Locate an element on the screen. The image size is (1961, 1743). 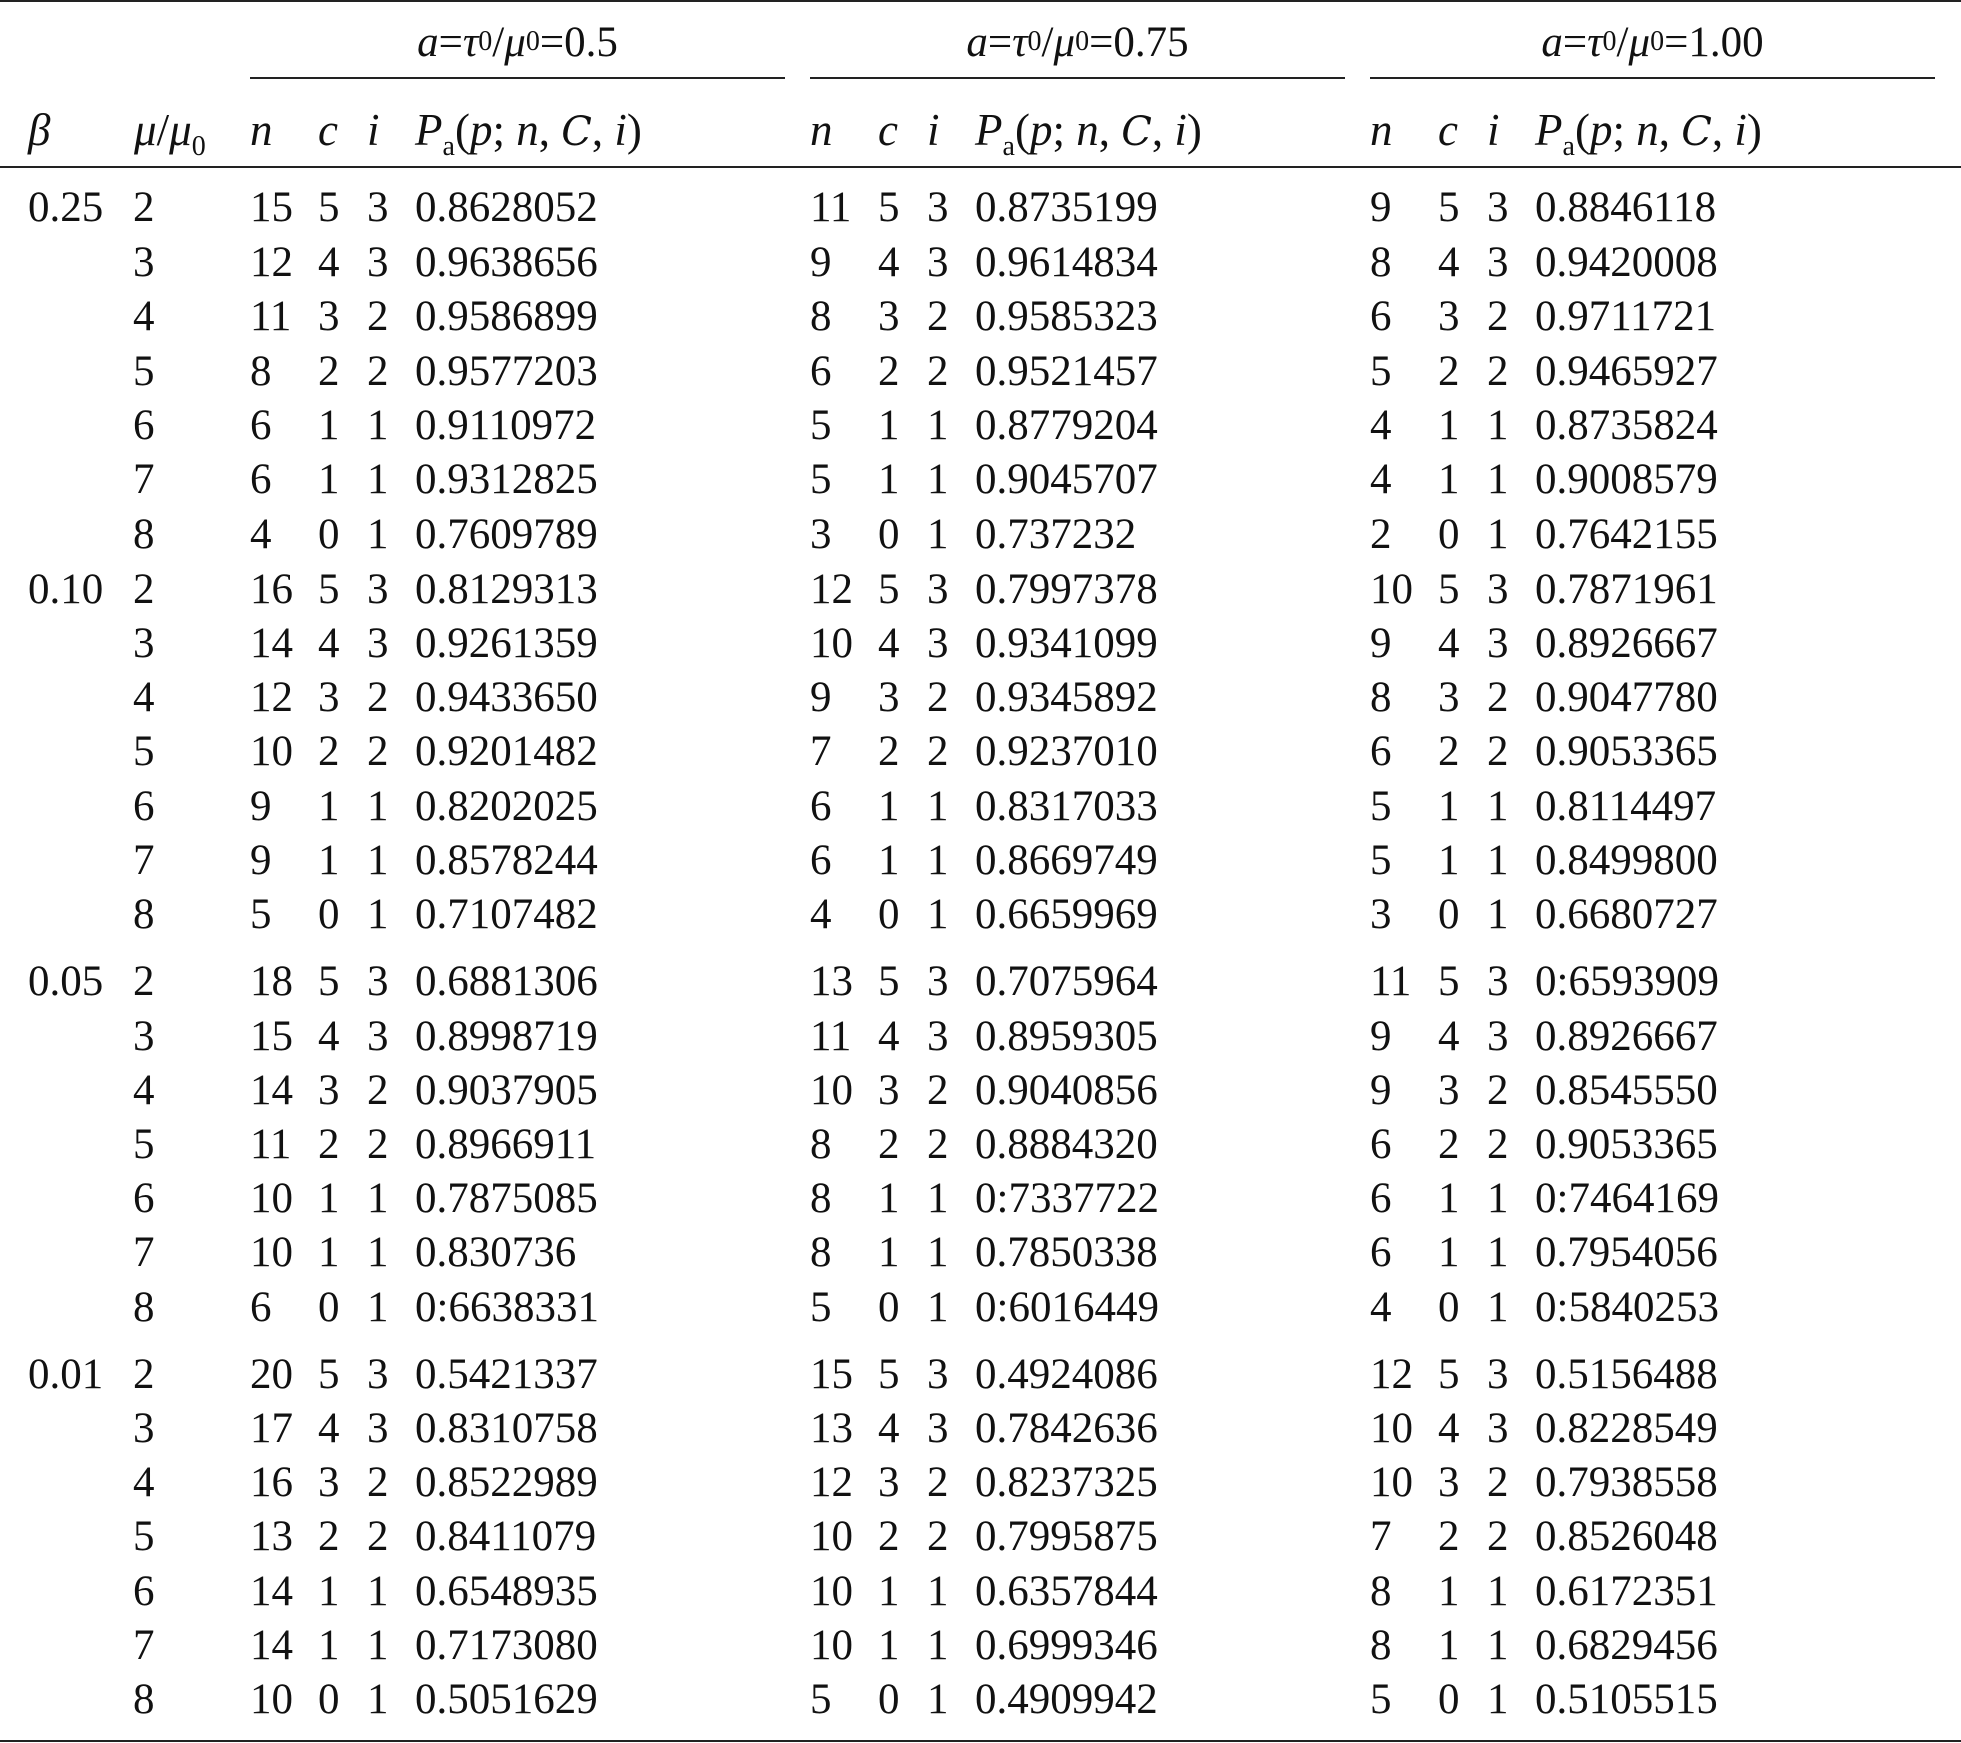
cell-pa: 0.7842636 is located at coordinates (1066, 1428).